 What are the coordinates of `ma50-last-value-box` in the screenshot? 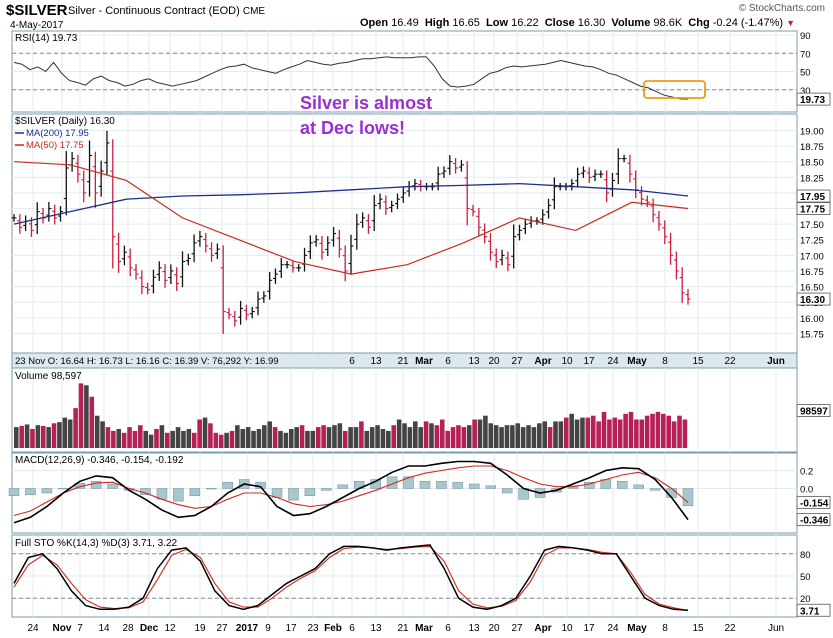 It's located at (813, 208).